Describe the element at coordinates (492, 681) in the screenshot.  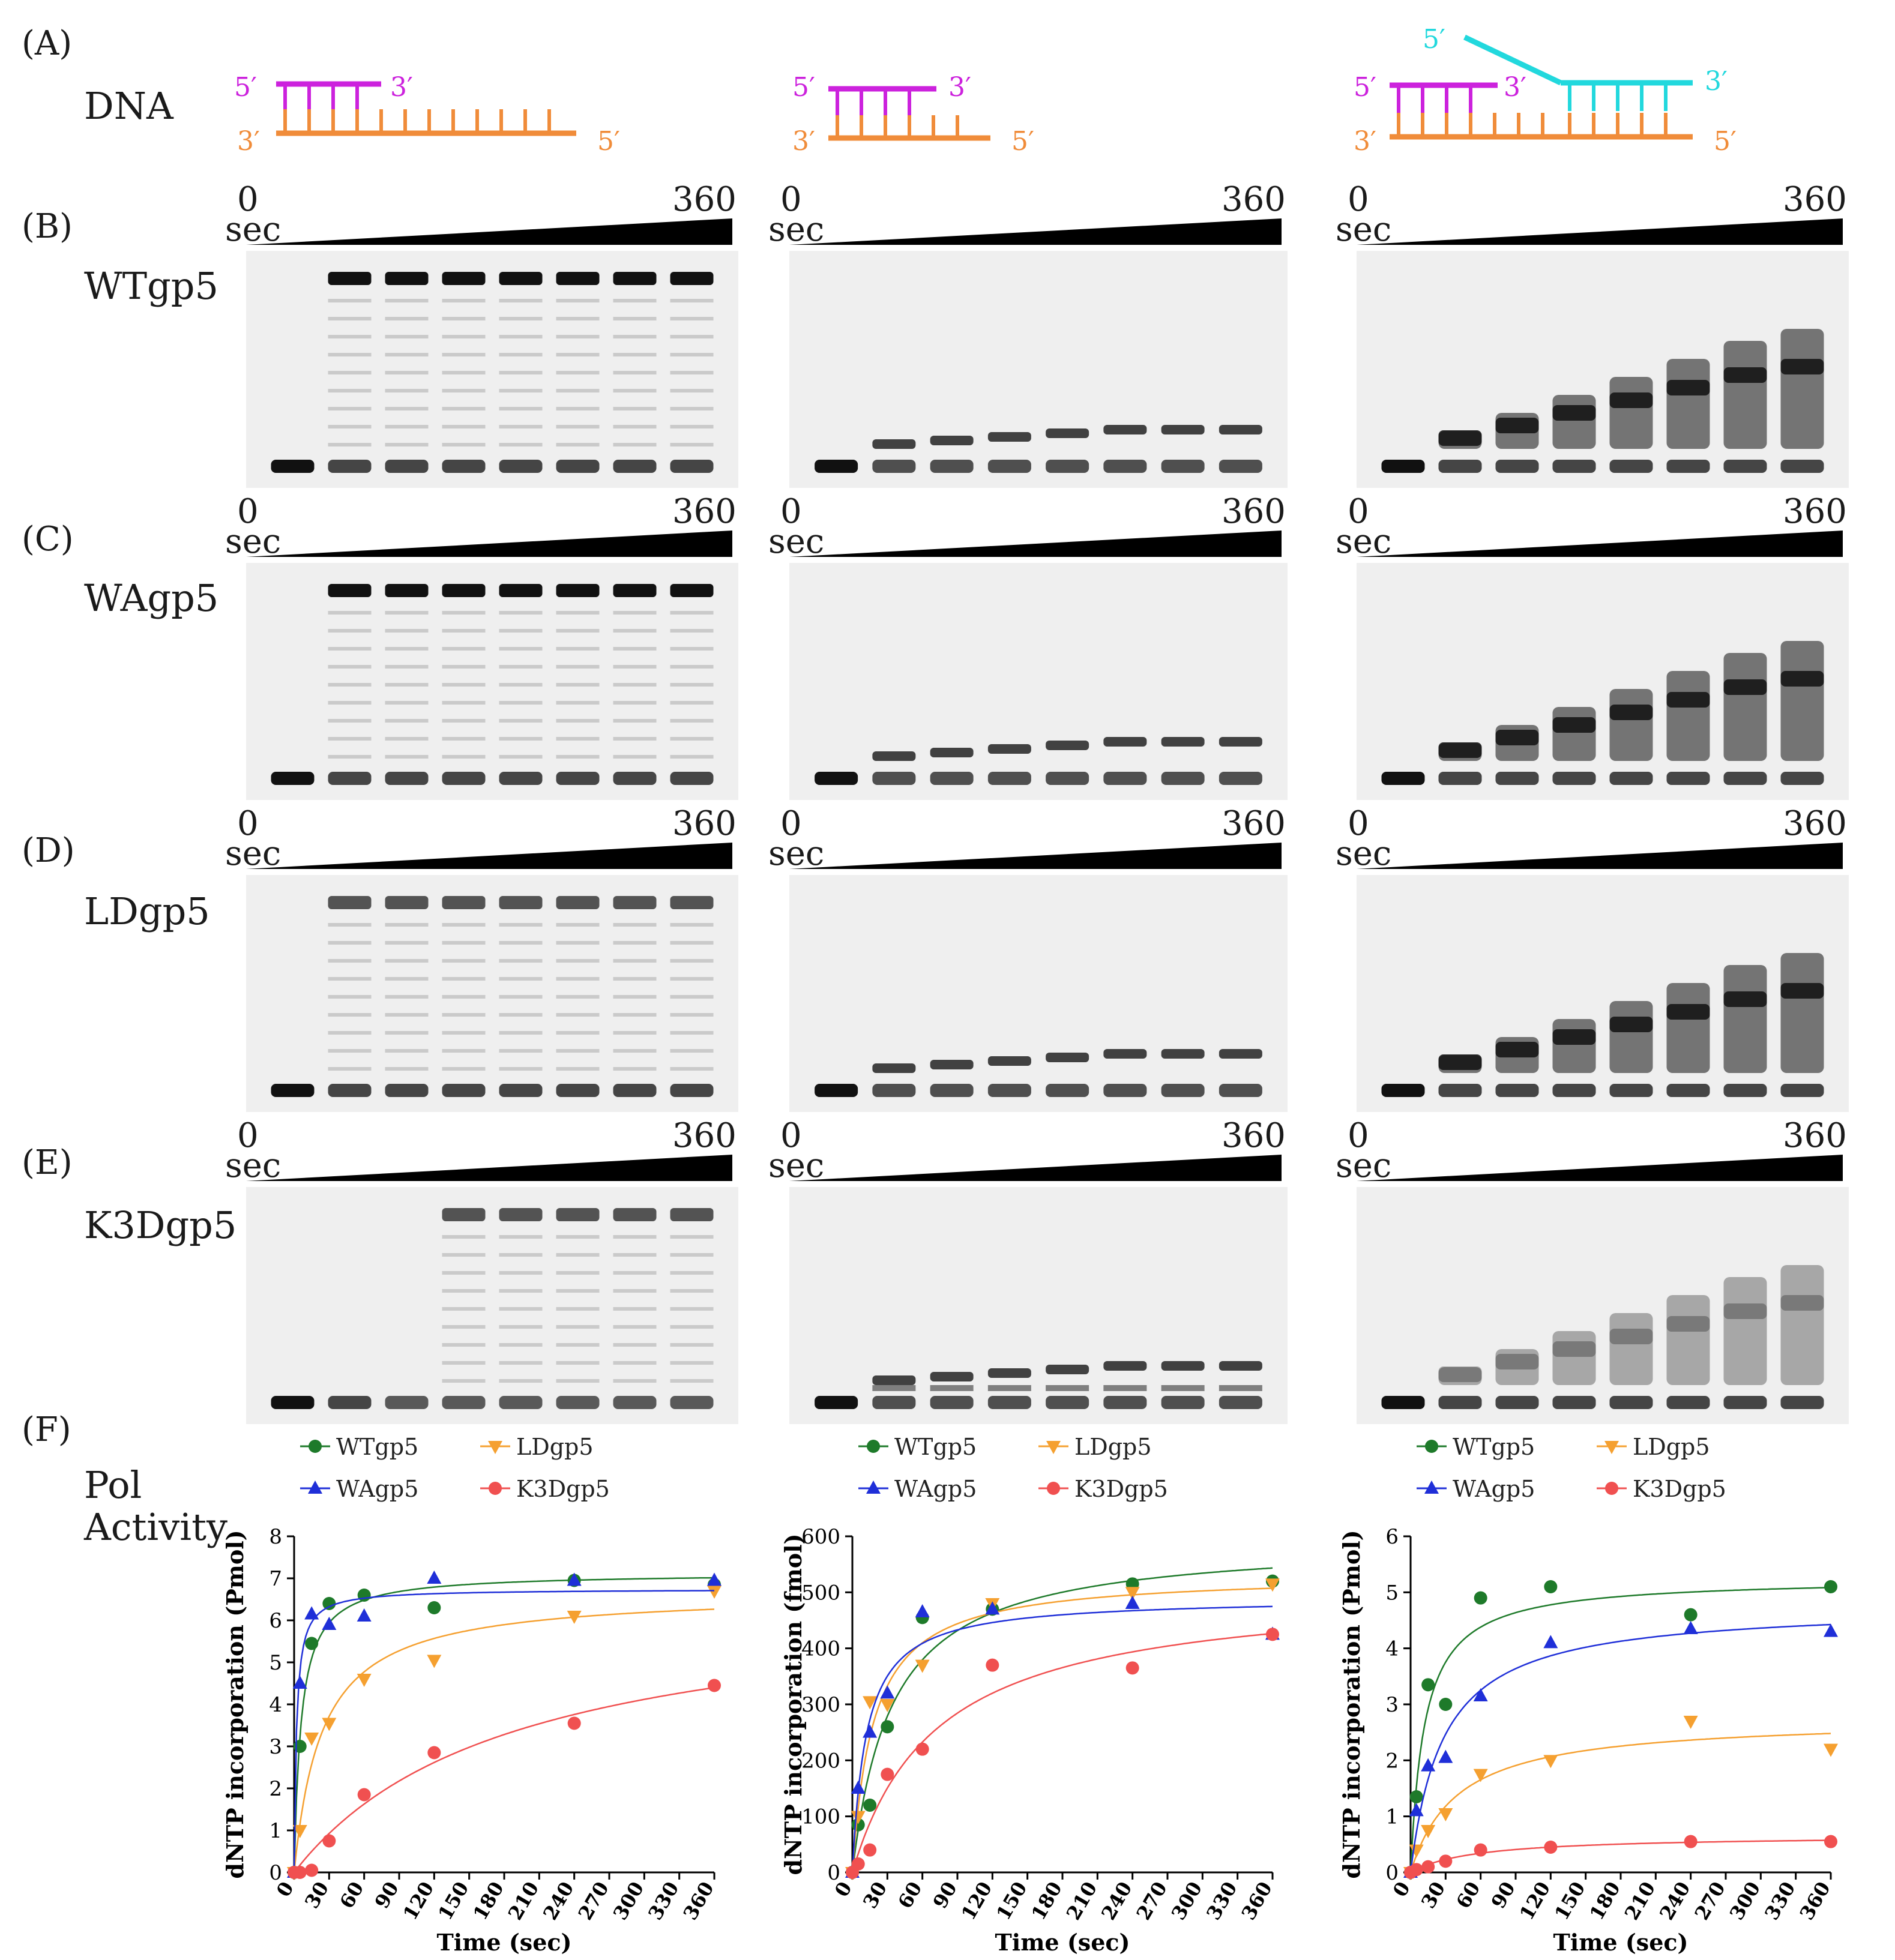
I see `gel-wagp5-long` at that location.